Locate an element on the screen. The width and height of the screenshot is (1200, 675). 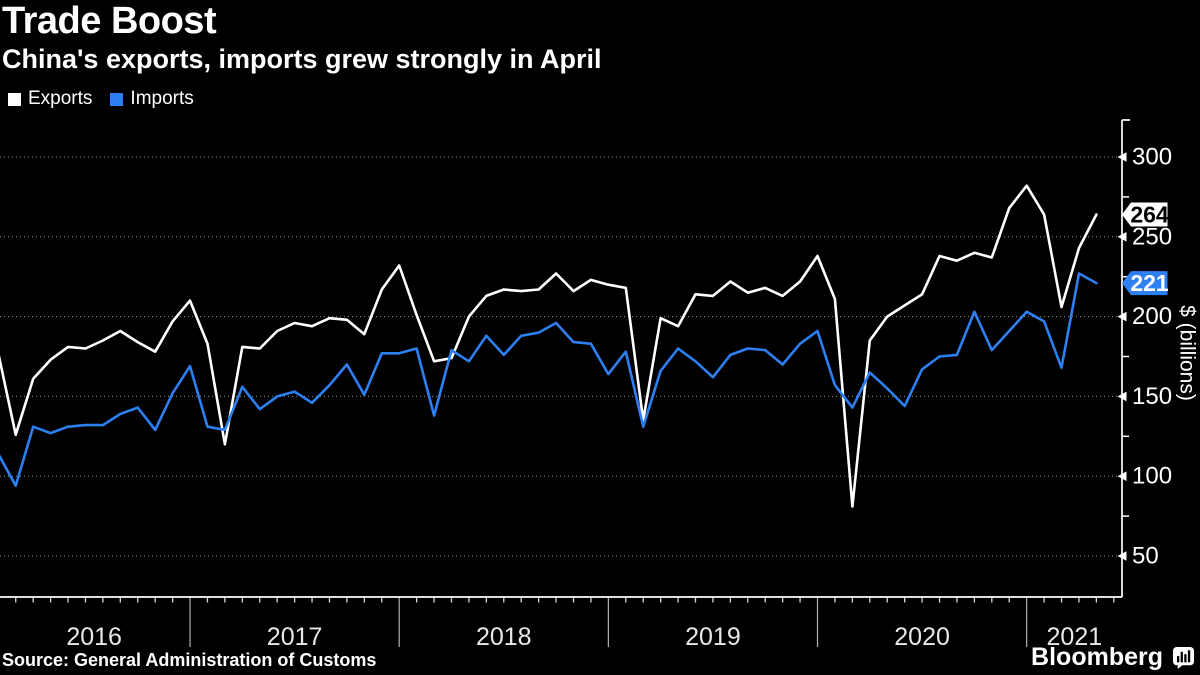
x-year-label: 2020 is located at coordinates (922, 637).